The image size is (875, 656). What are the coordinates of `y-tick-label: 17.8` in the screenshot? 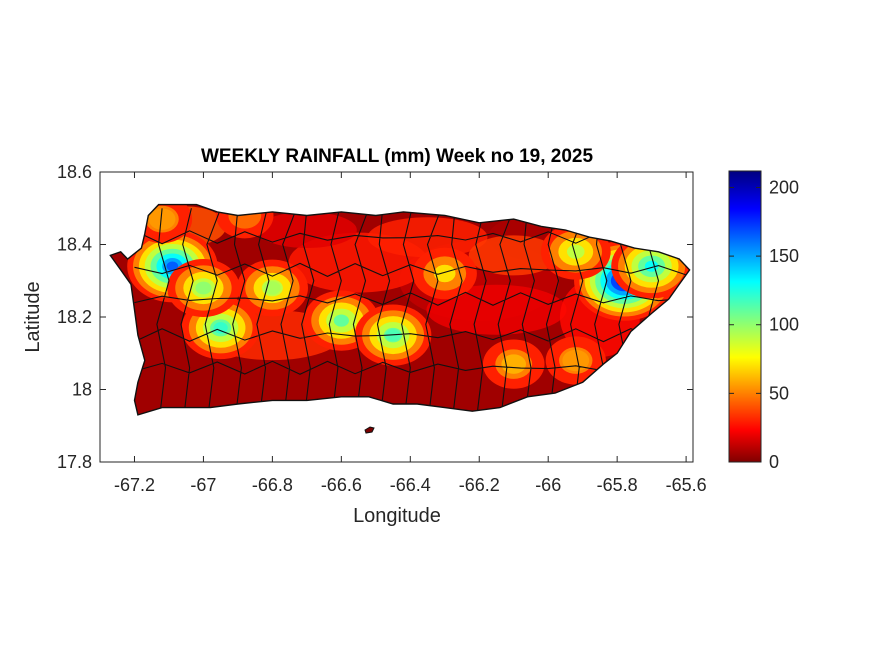 It's located at (74, 462).